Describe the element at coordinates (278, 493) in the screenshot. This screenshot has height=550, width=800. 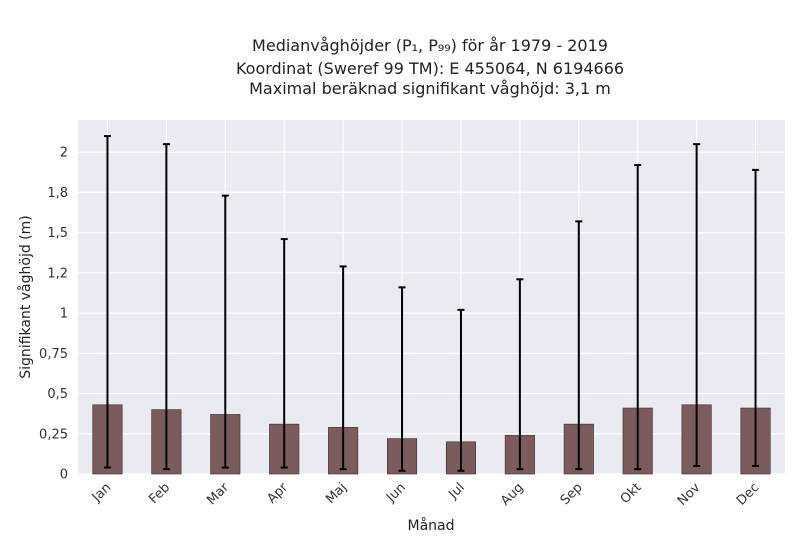
I see `x-tick-label: Apr` at that location.